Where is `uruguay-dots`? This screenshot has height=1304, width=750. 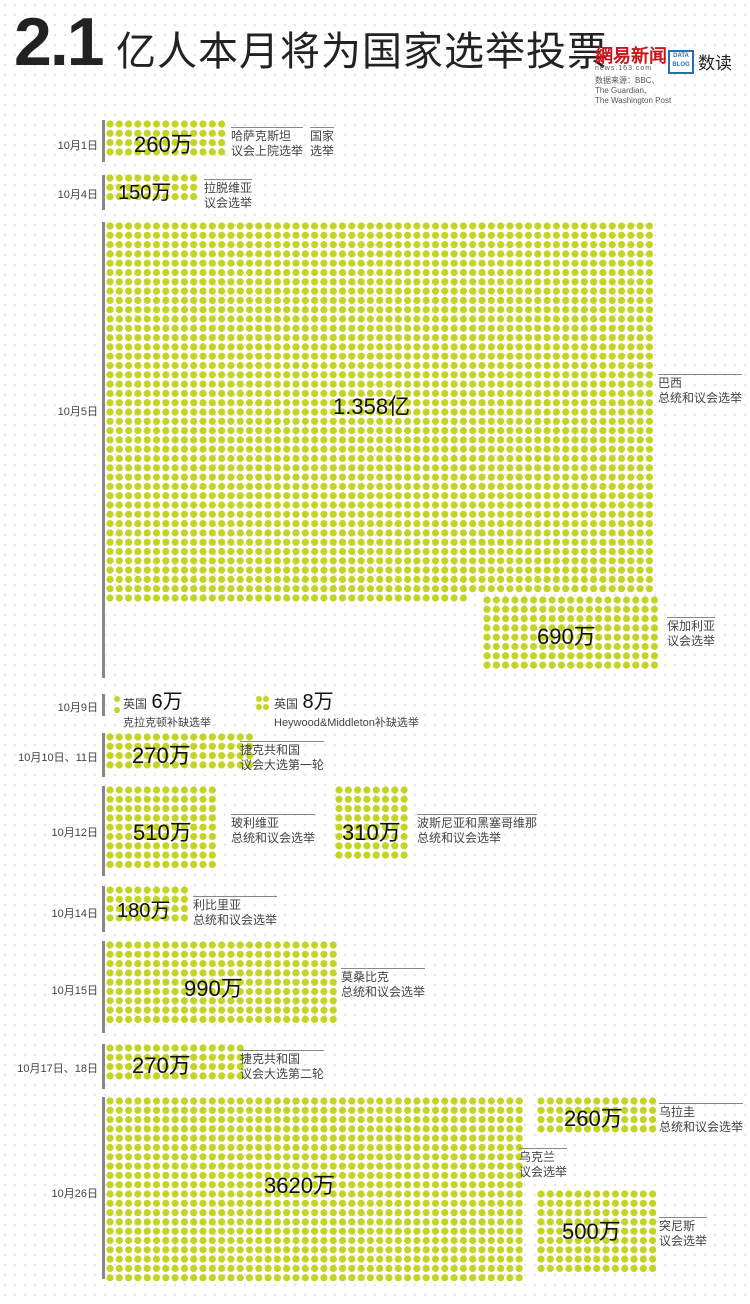 uruguay-dots is located at coordinates (625, 1110).